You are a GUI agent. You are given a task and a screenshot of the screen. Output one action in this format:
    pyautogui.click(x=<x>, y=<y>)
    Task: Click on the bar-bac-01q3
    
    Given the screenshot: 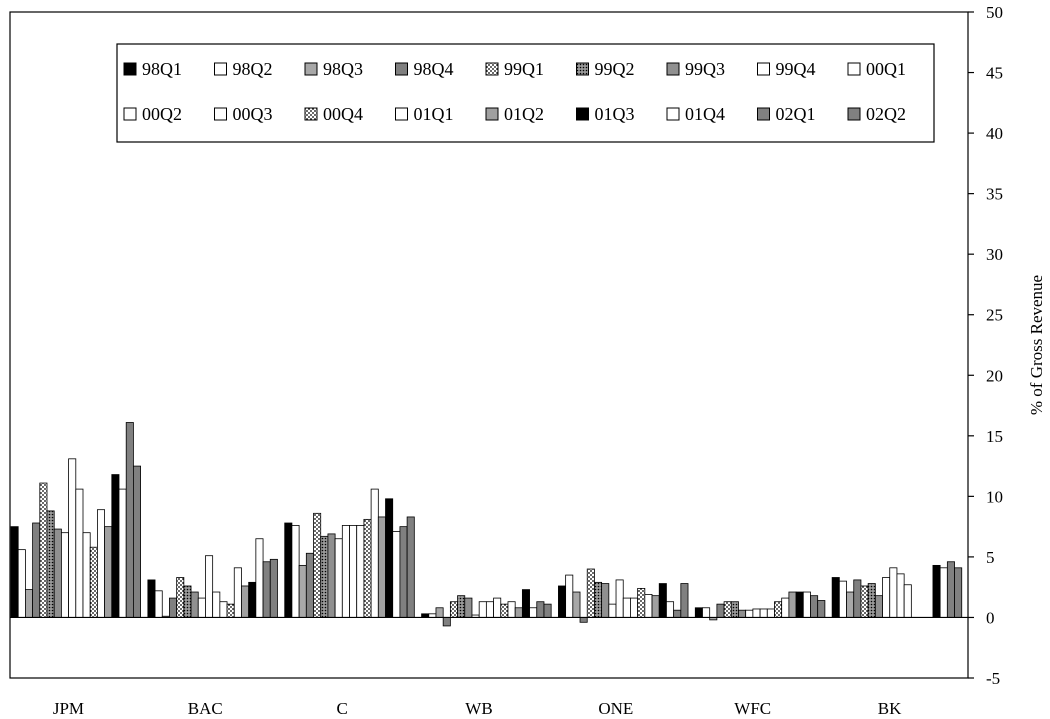 What is the action you would take?
    pyautogui.click(x=252, y=599)
    